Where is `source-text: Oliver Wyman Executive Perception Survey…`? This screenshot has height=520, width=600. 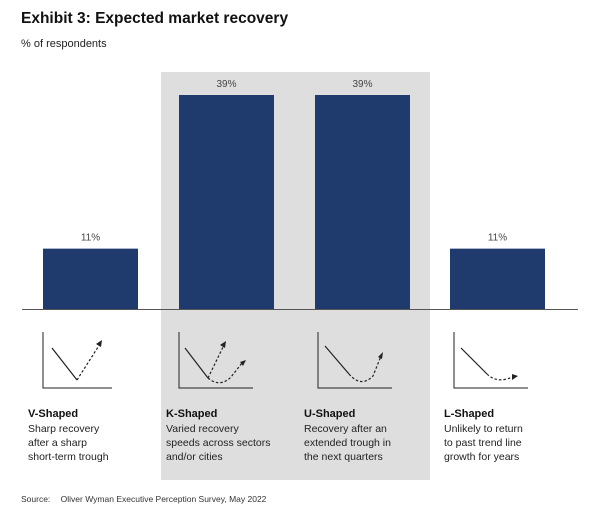
source-text: Oliver Wyman Executive Perception Survey… is located at coordinates (163, 499).